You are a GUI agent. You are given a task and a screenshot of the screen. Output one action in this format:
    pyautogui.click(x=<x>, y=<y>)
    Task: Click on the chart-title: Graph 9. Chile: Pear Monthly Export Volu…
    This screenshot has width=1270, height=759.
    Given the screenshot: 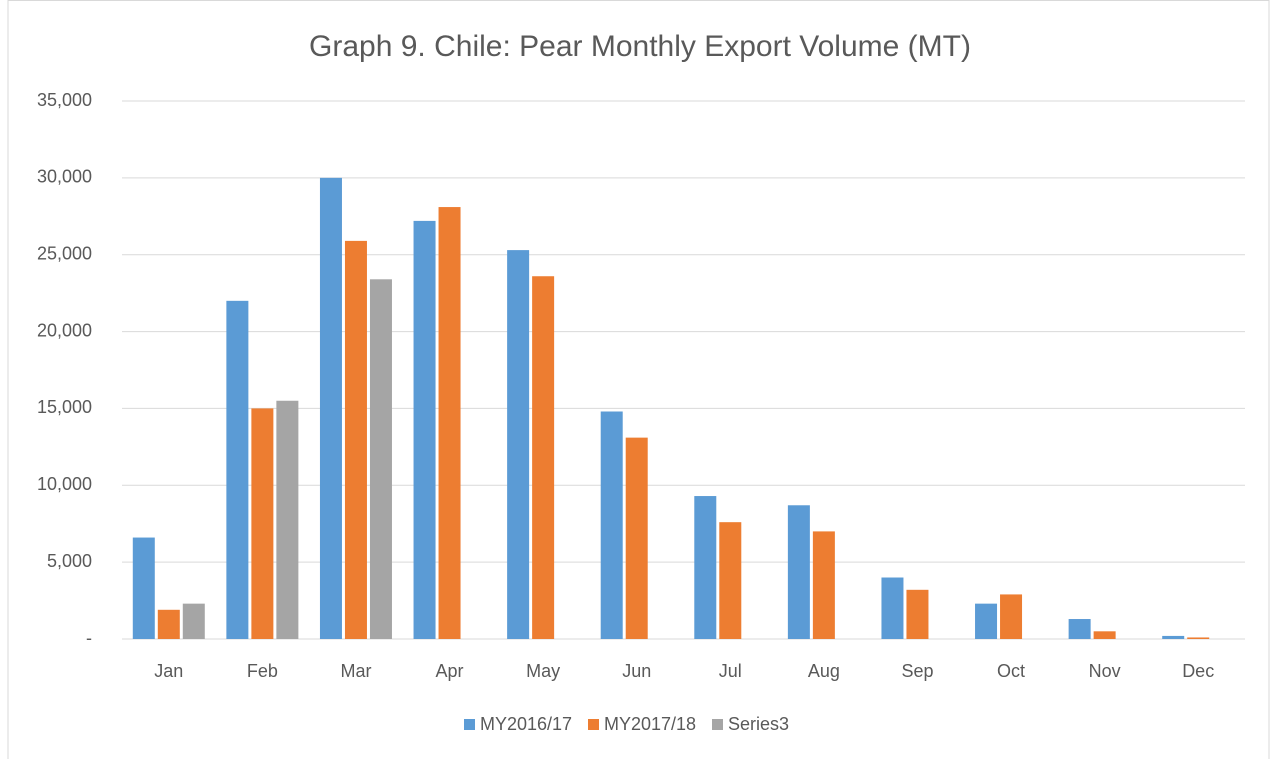 What is the action you would take?
    pyautogui.click(x=640, y=46)
    